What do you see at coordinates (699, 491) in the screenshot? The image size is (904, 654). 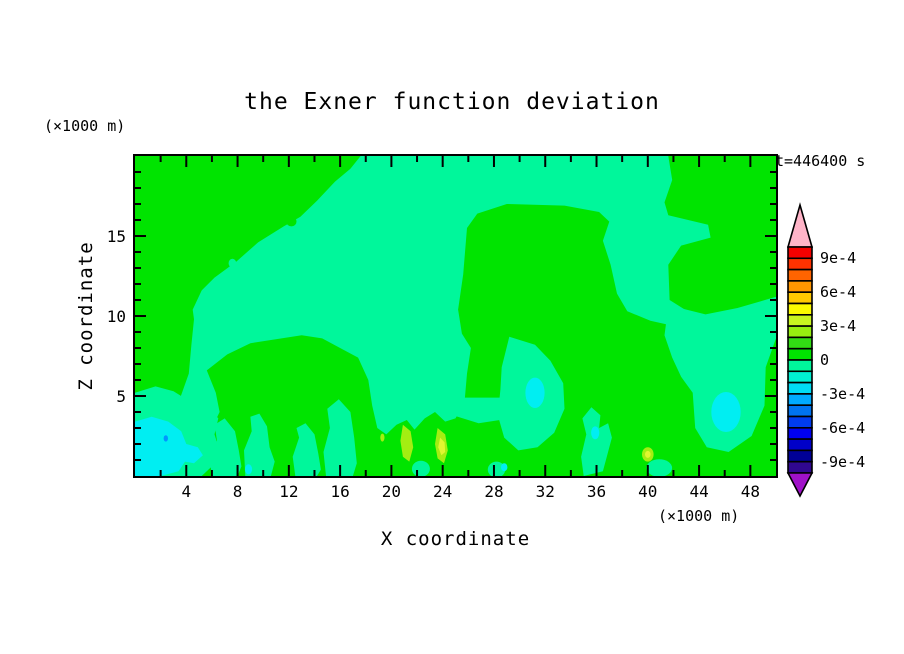 I see `x-tick-label-44: 44` at bounding box center [699, 491].